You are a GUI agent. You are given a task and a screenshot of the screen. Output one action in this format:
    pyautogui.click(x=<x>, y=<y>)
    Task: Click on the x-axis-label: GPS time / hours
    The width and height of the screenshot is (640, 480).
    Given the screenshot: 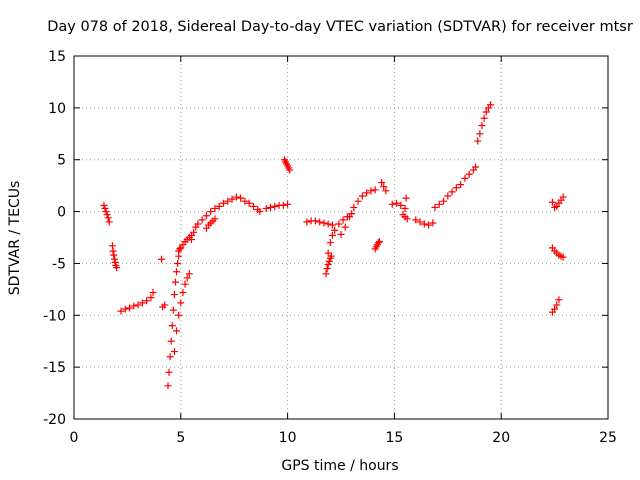 What is the action you would take?
    pyautogui.click(x=339, y=466)
    